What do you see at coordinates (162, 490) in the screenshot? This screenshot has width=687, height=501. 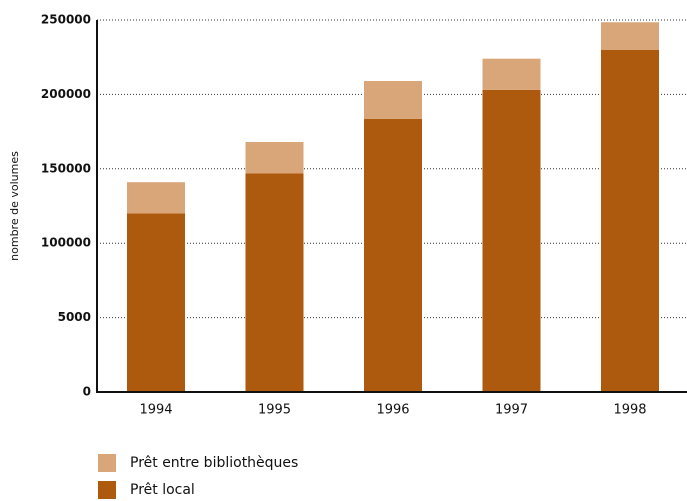 I see `legend-label: Prêt local` at bounding box center [162, 490].